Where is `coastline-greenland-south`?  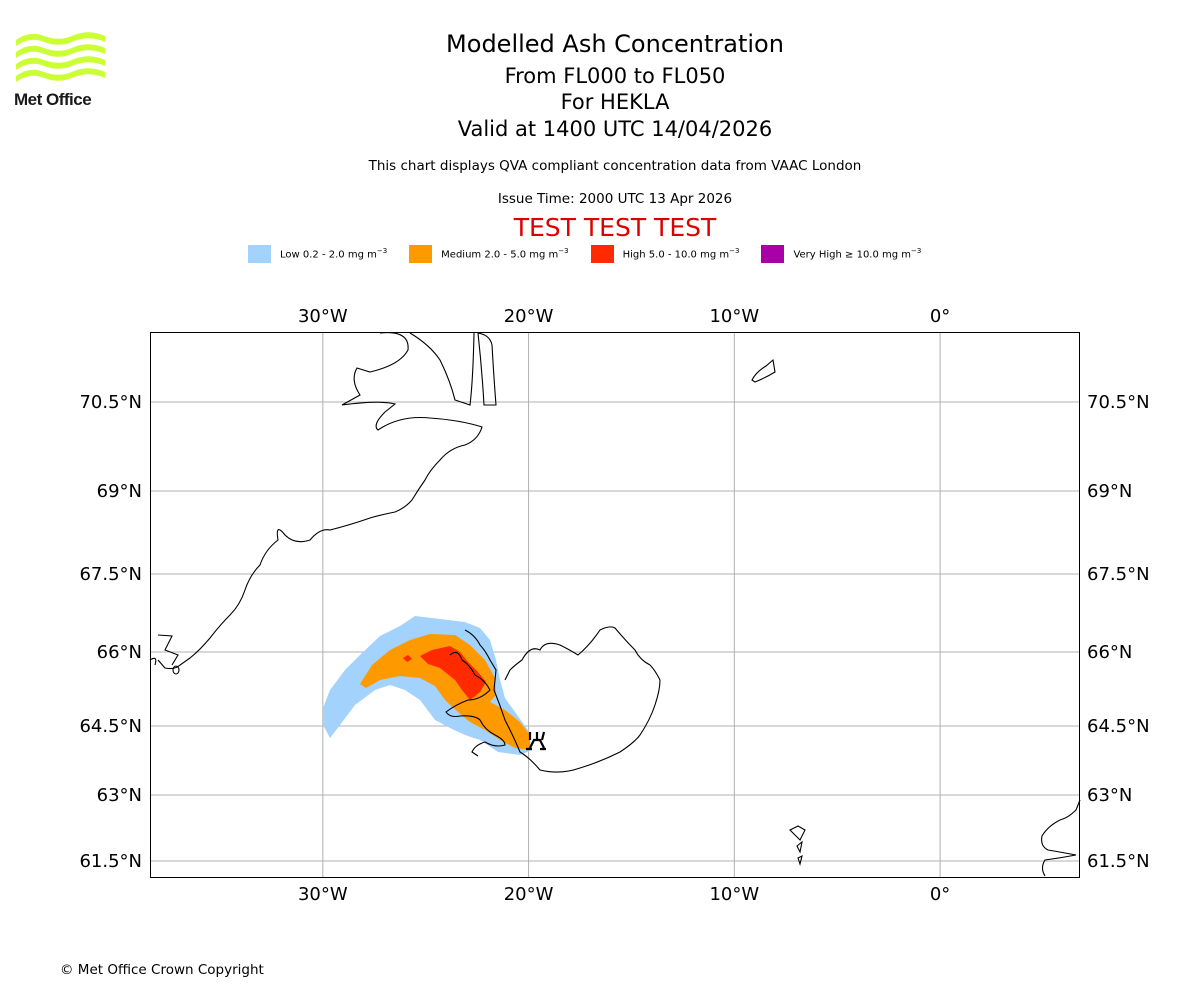
coastline-greenland-south is located at coordinates (164, 650).